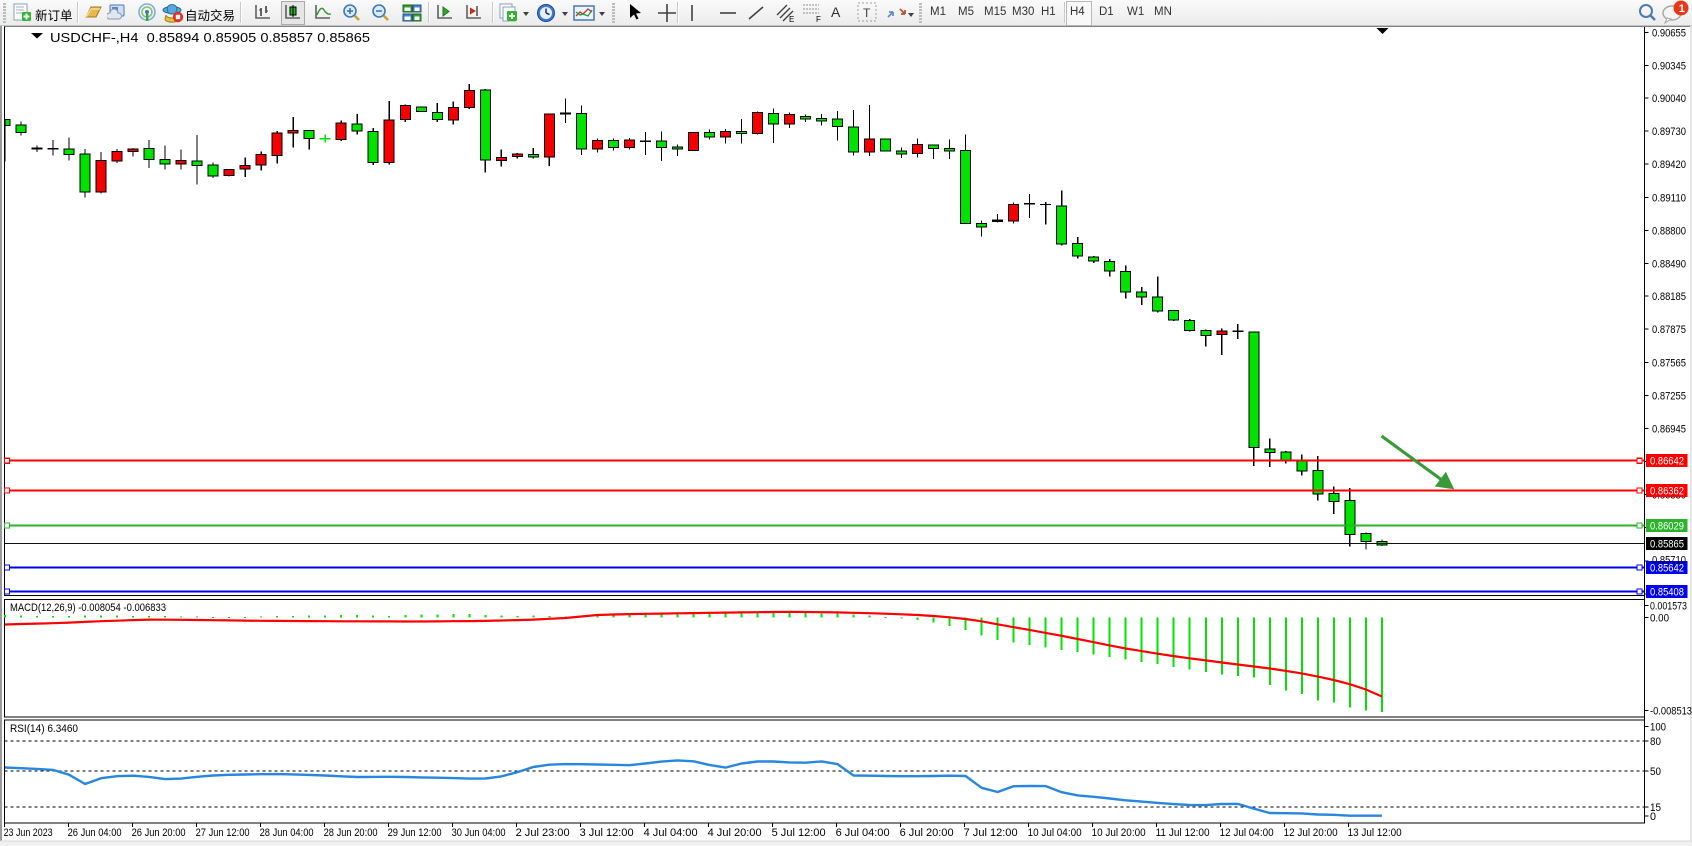 The image size is (1692, 846). What do you see at coordinates (1658, 728) in the screenshot?
I see `svg-text: 100` at bounding box center [1658, 728].